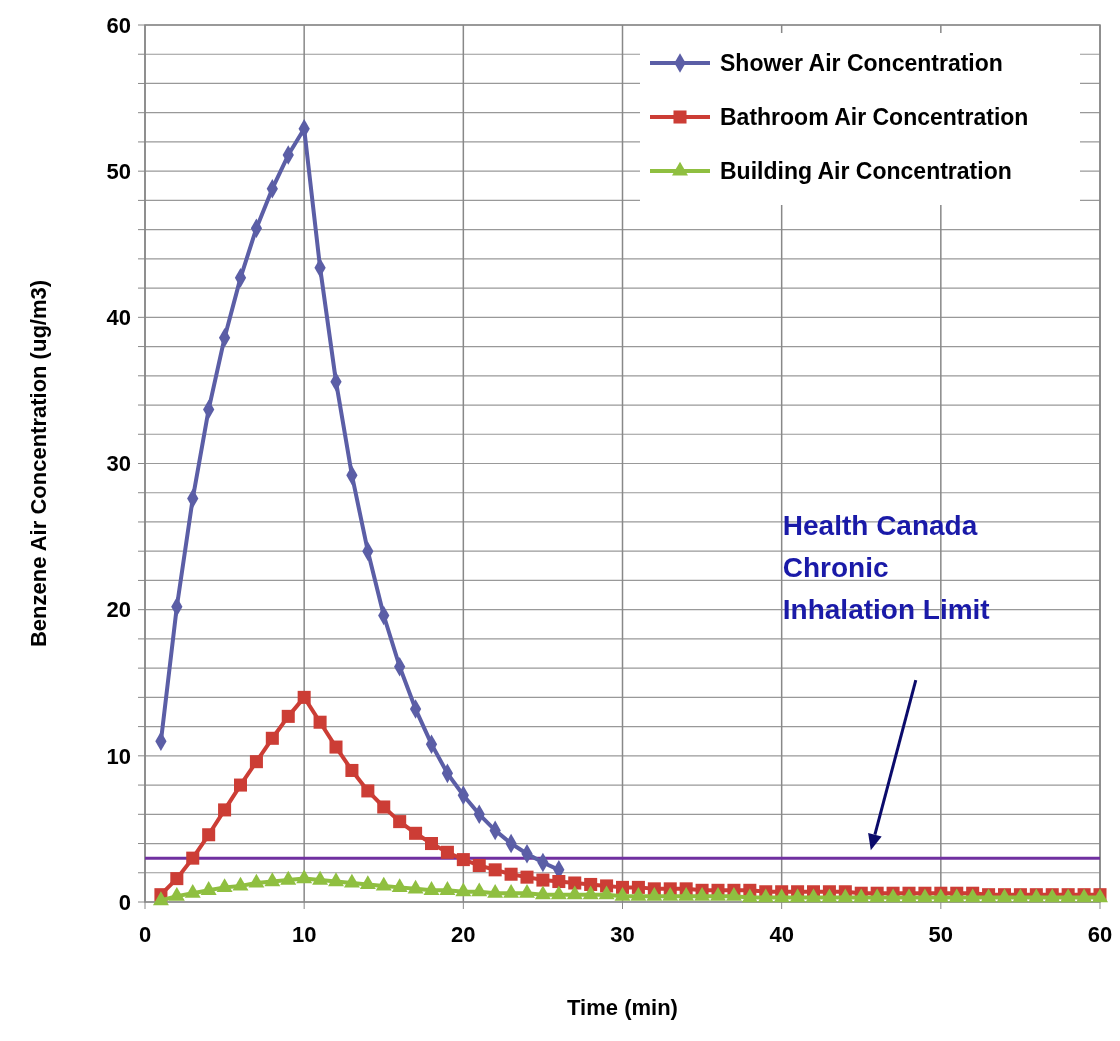 Image resolution: width=1120 pixels, height=1041 pixels. Describe the element at coordinates (145, 934) in the screenshot. I see `x-tick-label: 0` at that location.